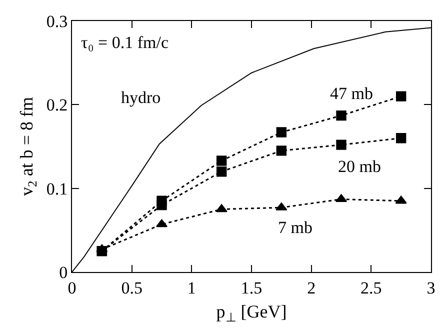 The width and height of the screenshot is (447, 330). I want to click on x-tick-label: 0.5, so click(131, 288).